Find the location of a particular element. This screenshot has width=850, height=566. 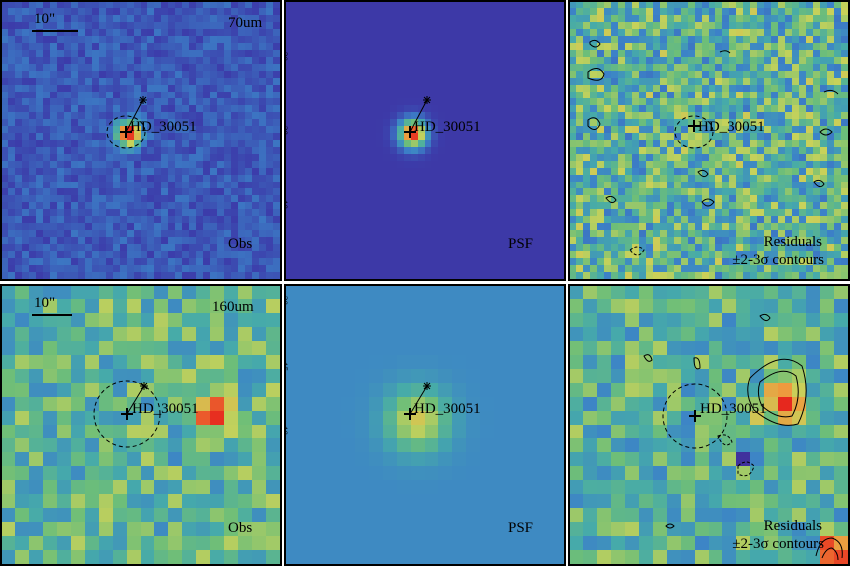

obs-70um-overlay is located at coordinates (89, 89).